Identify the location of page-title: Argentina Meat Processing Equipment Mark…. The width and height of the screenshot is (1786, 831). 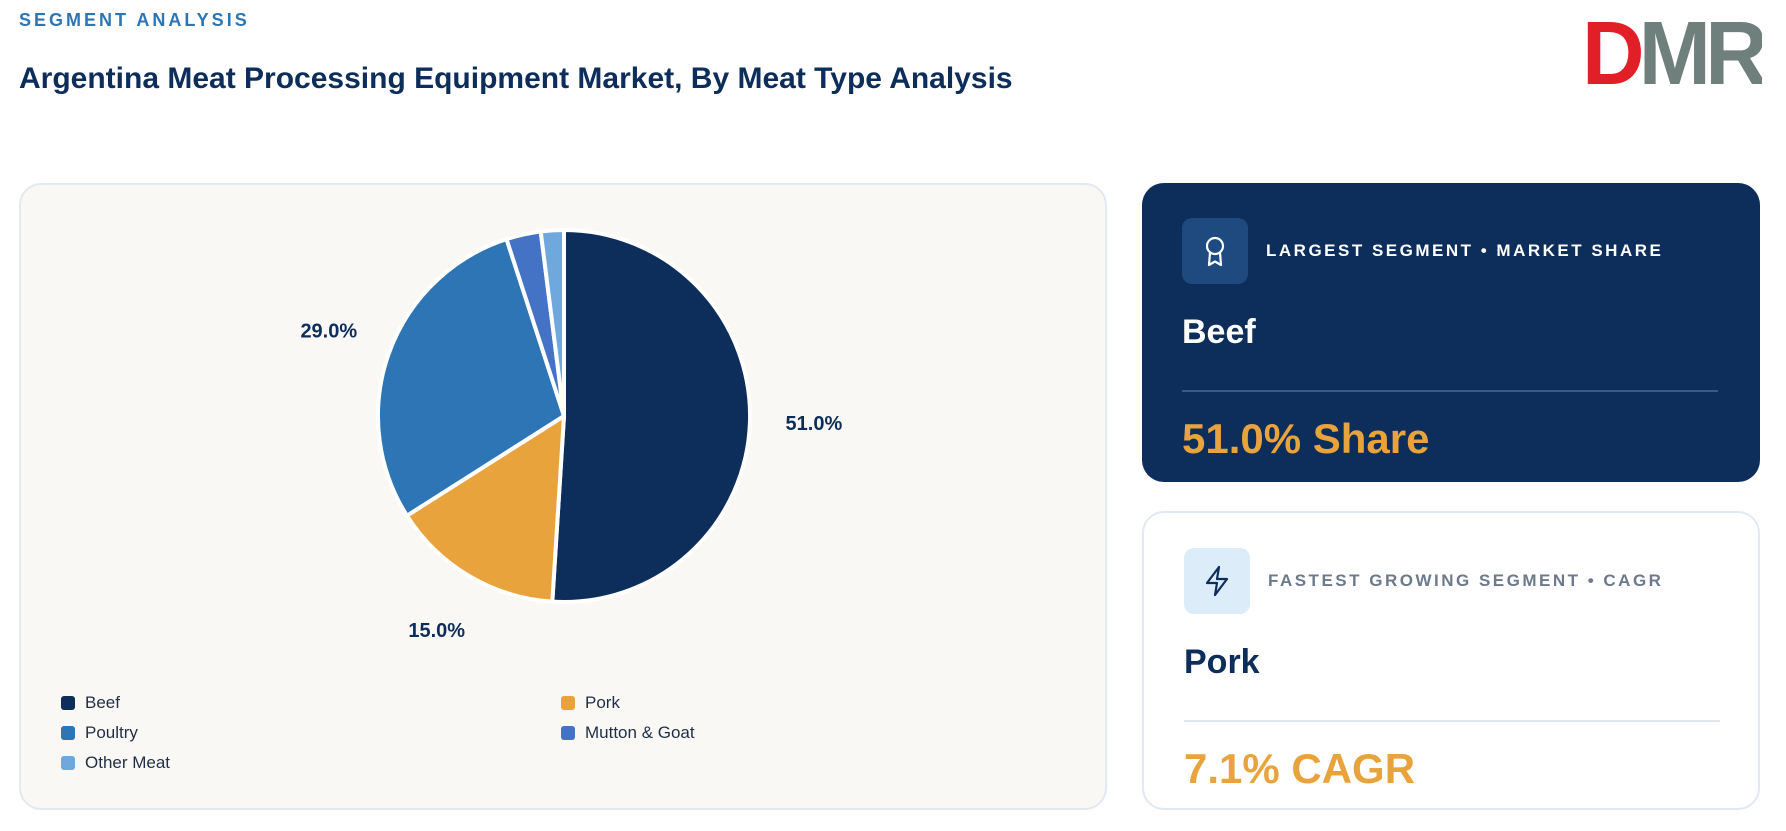
(516, 78).